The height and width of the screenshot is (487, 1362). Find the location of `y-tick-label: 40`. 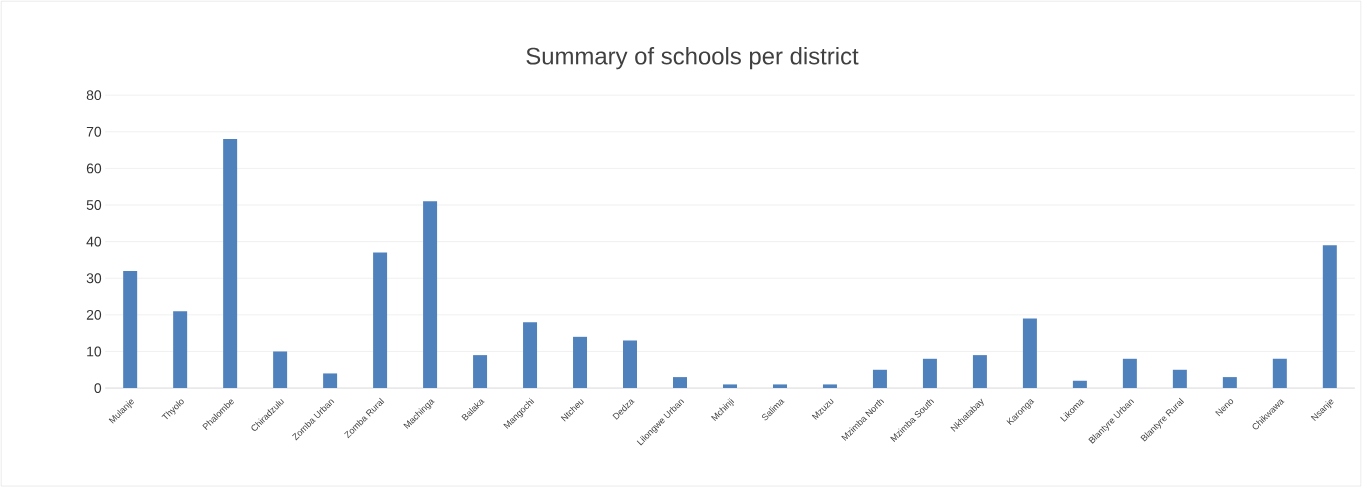

y-tick-label: 40 is located at coordinates (94, 241).